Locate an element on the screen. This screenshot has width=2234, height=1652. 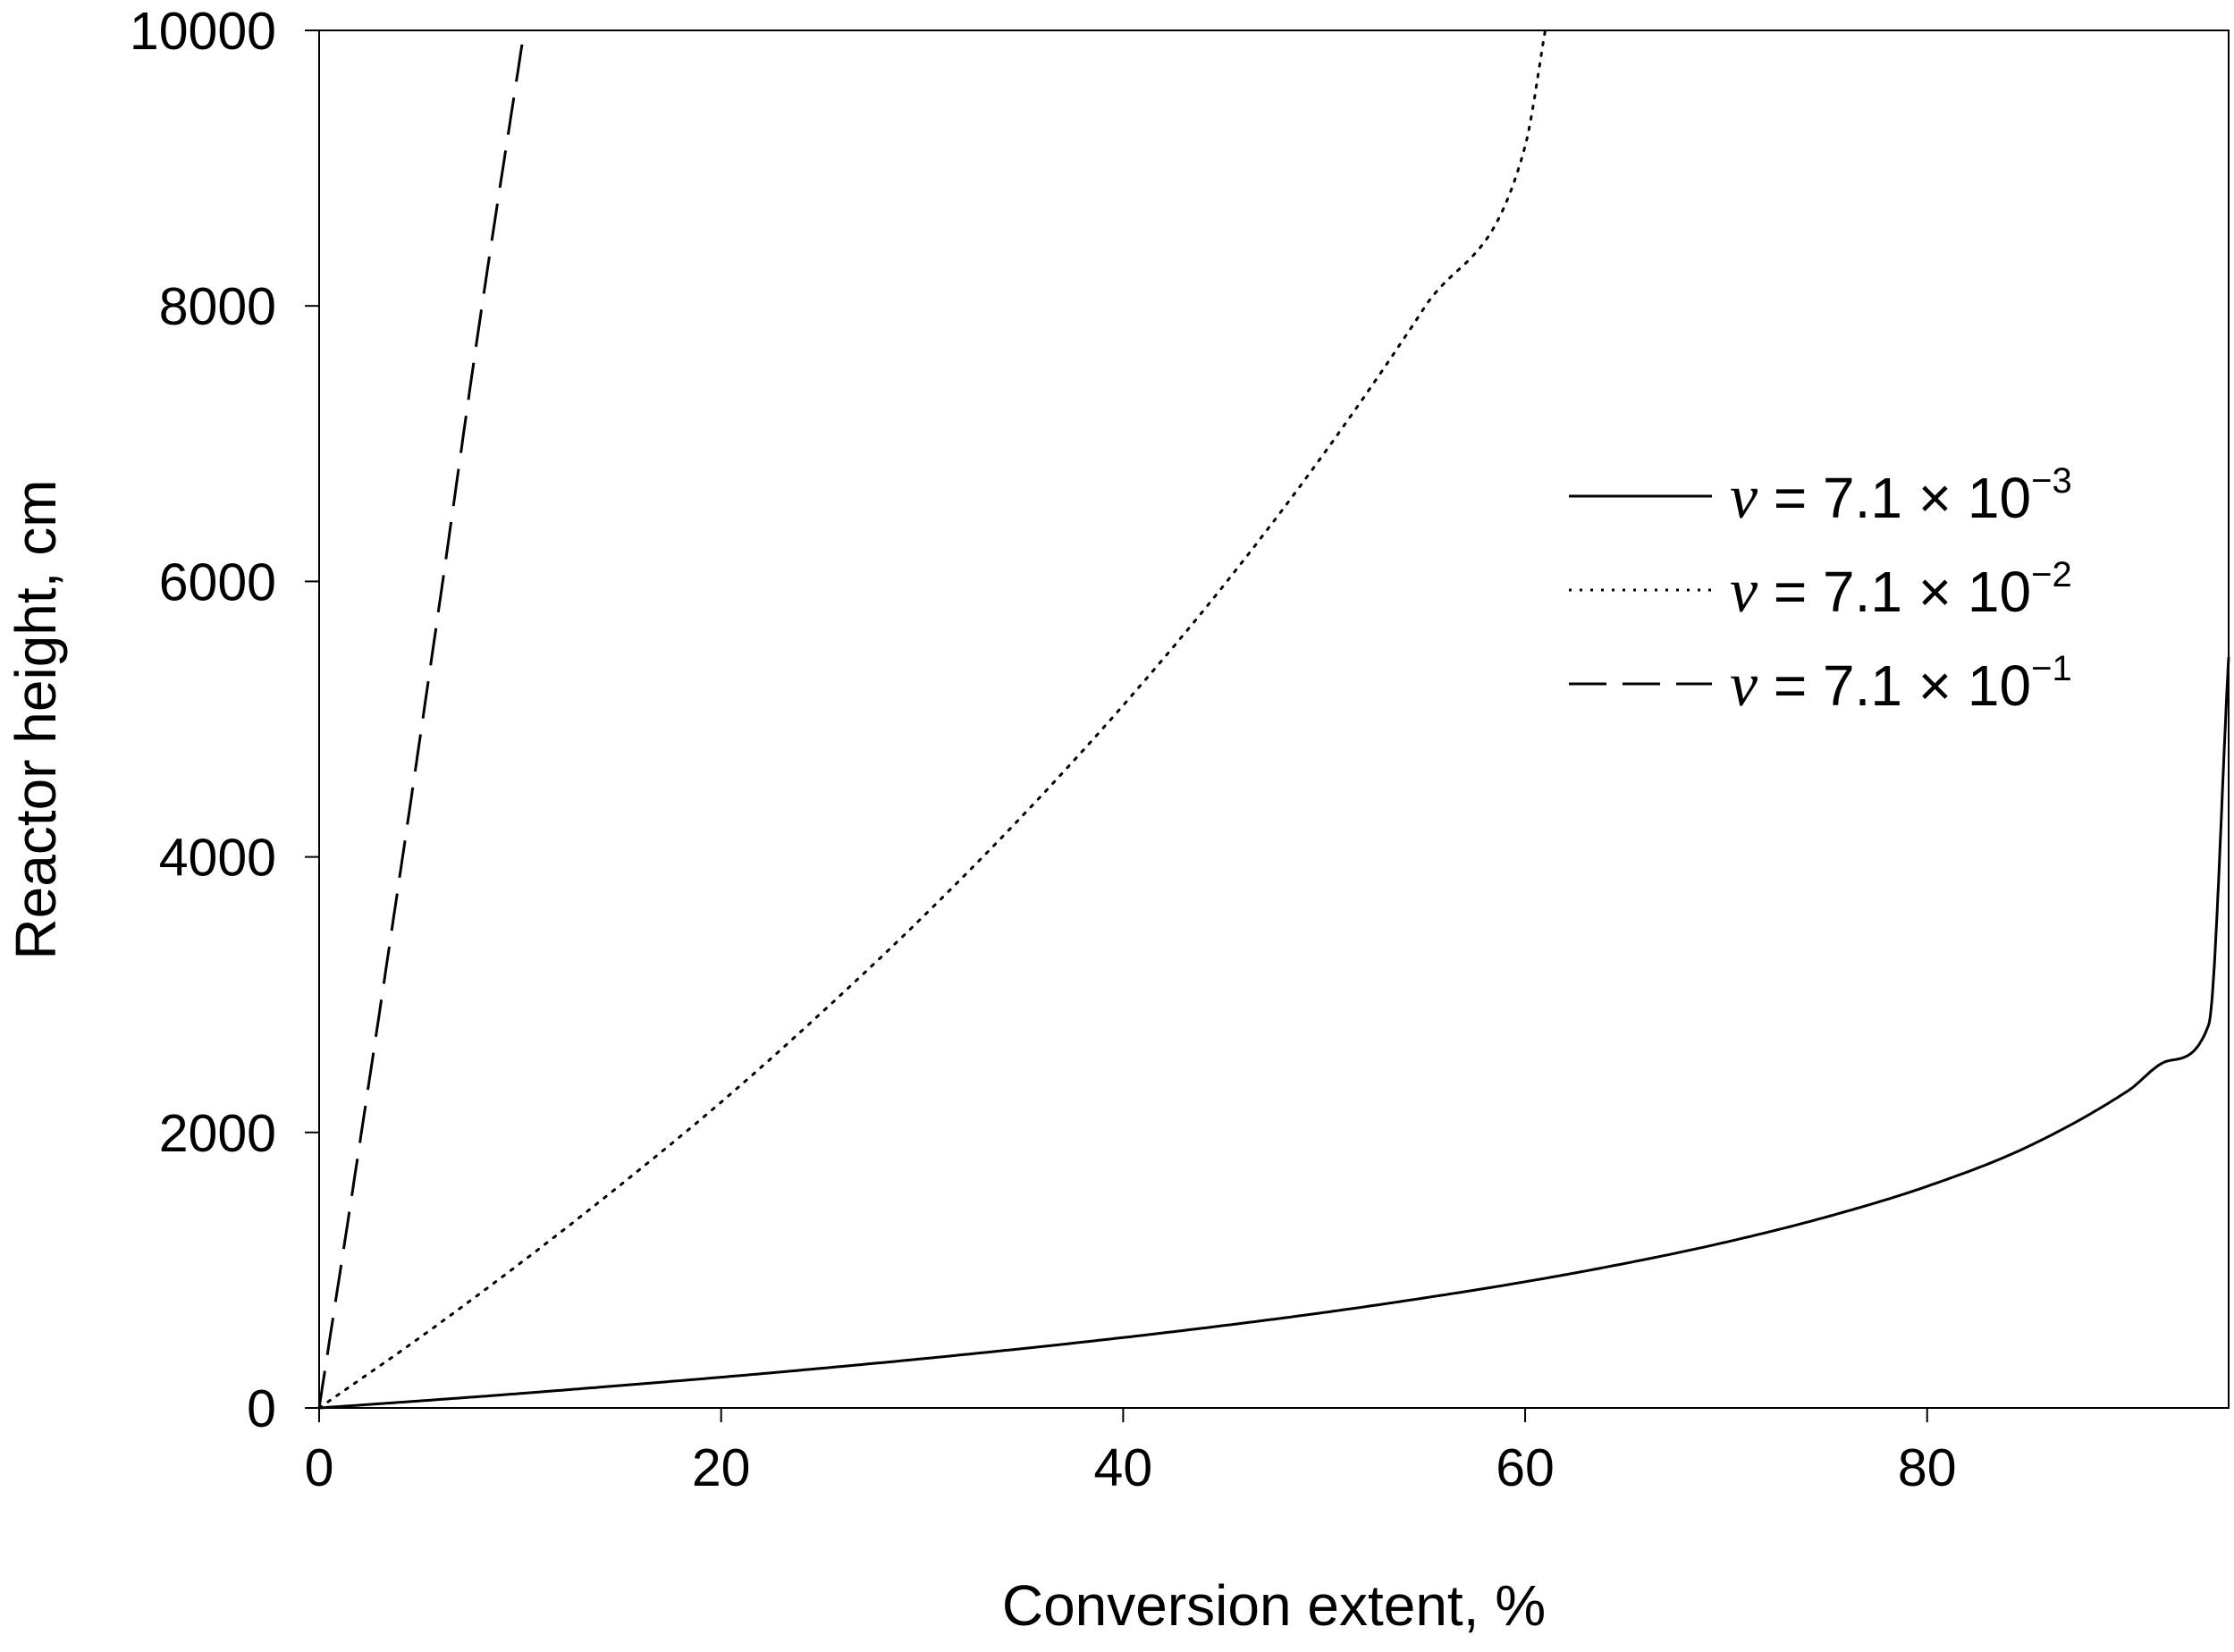
legend-label-3: ν = 7.1 × 10−1 is located at coordinates (1901, 684).